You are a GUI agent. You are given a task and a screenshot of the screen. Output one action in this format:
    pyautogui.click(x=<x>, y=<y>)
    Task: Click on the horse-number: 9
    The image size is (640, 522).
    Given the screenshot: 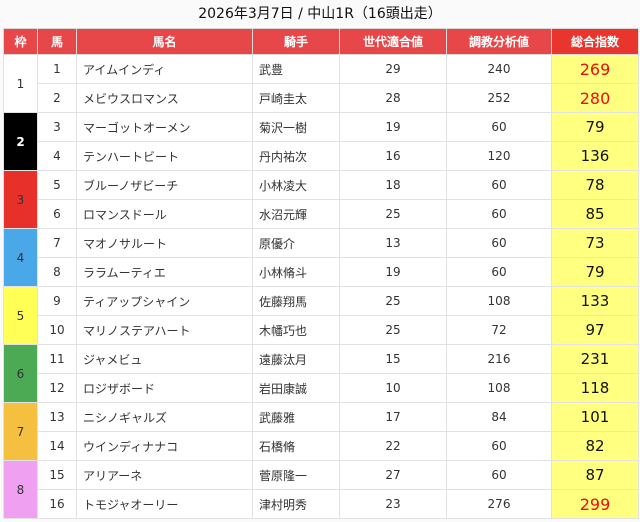 What is the action you would take?
    pyautogui.click(x=57, y=301)
    